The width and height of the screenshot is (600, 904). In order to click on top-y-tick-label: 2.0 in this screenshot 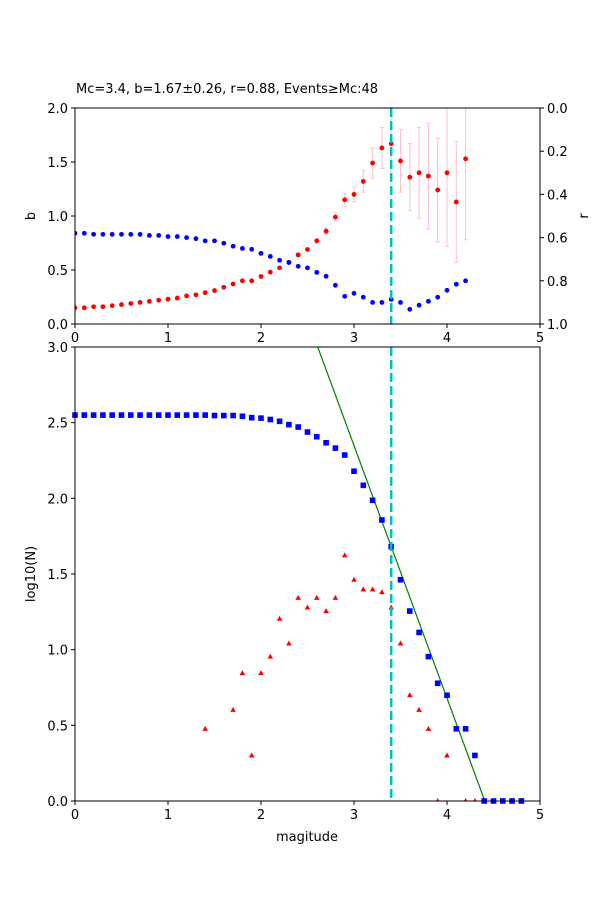, I will do `click(57, 109)`.